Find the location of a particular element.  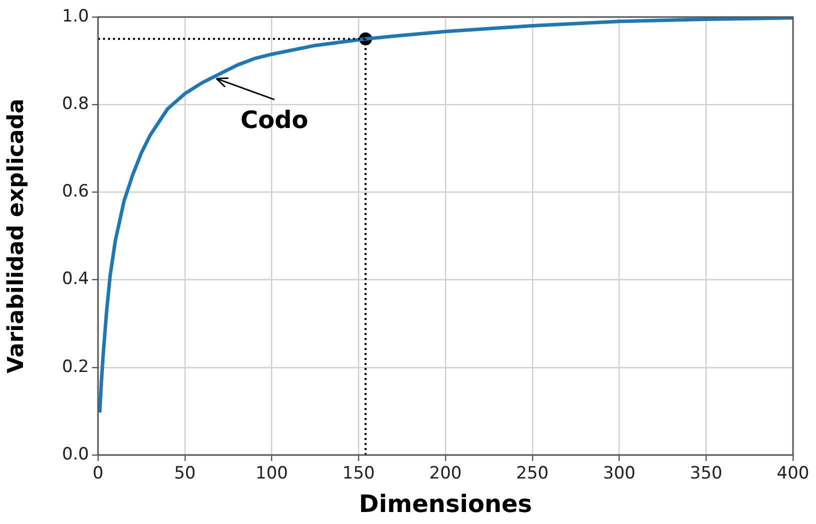

x-tick-label: 300 is located at coordinates (619, 474).